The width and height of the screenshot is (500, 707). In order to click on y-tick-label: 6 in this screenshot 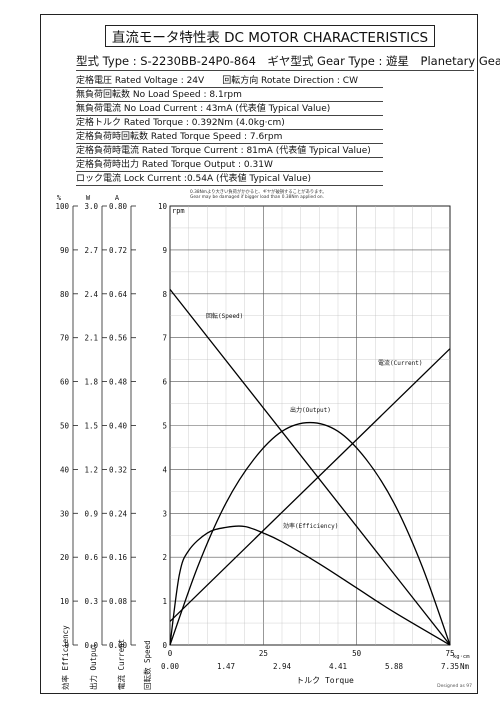, I will do `click(164, 382)`.